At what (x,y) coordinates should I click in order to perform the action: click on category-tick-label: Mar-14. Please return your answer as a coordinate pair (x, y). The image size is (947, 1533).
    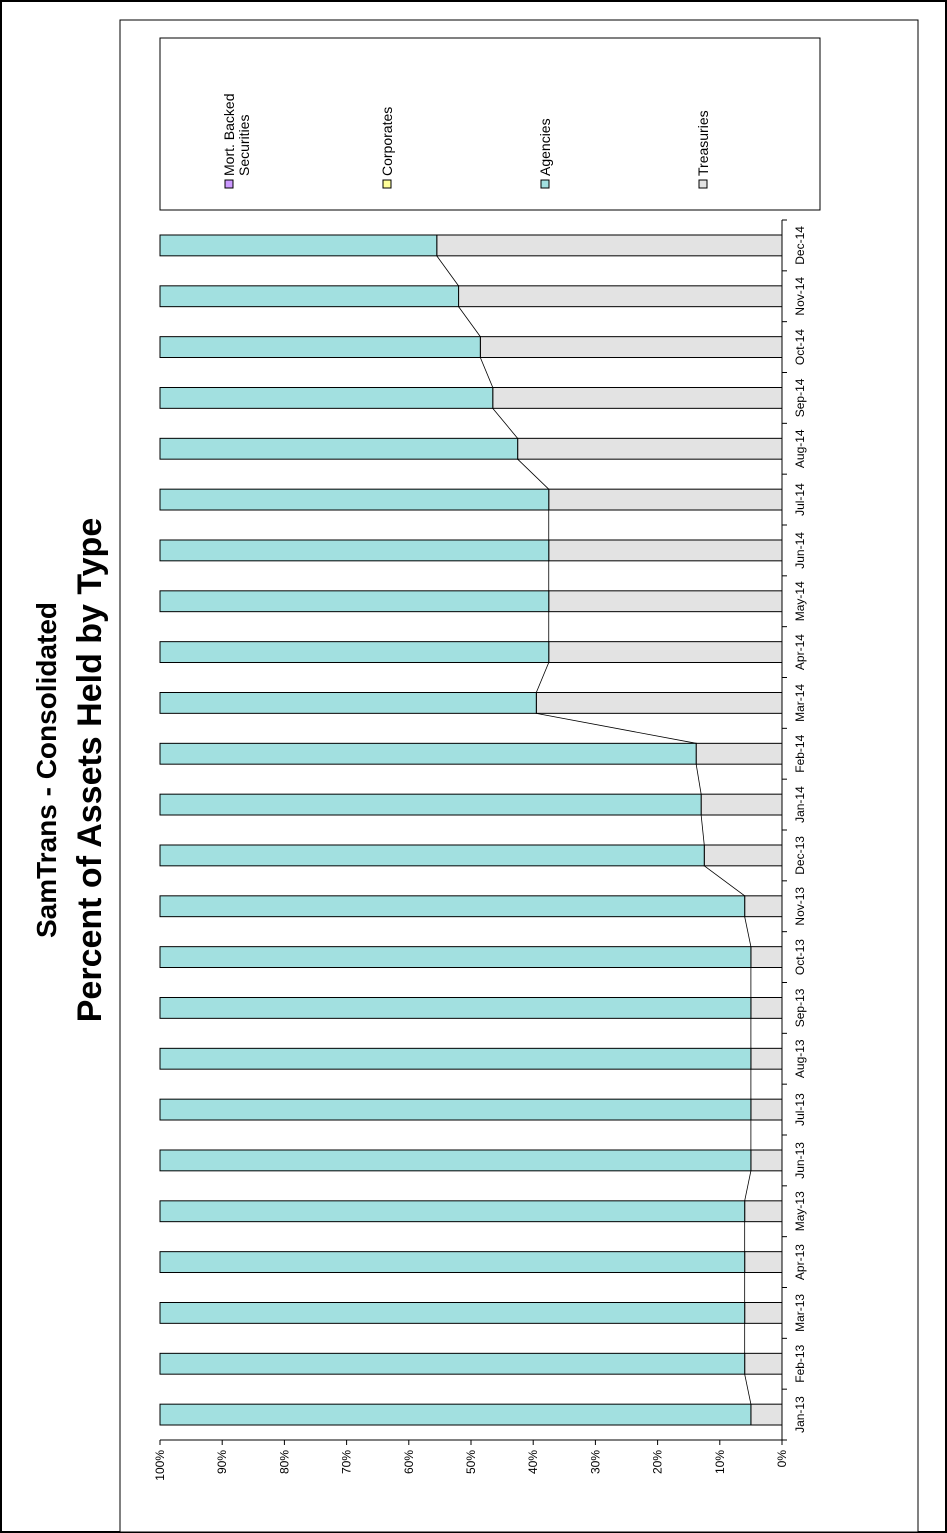
    Looking at the image, I should click on (800, 703).